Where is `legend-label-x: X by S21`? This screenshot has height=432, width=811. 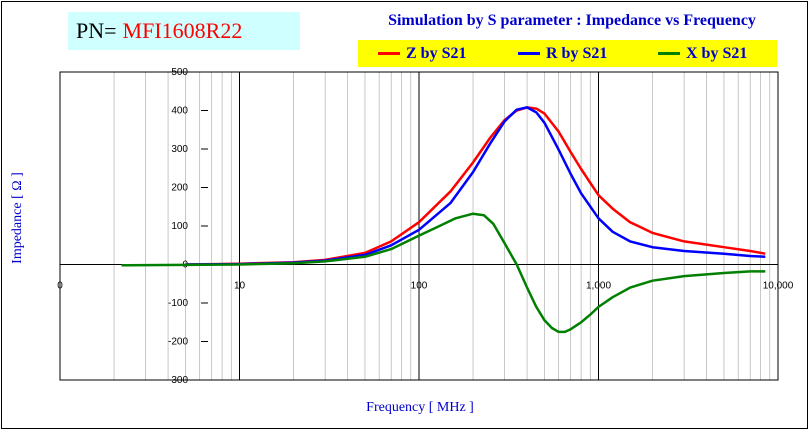
legend-label-x: X by S21 is located at coordinates (717, 53).